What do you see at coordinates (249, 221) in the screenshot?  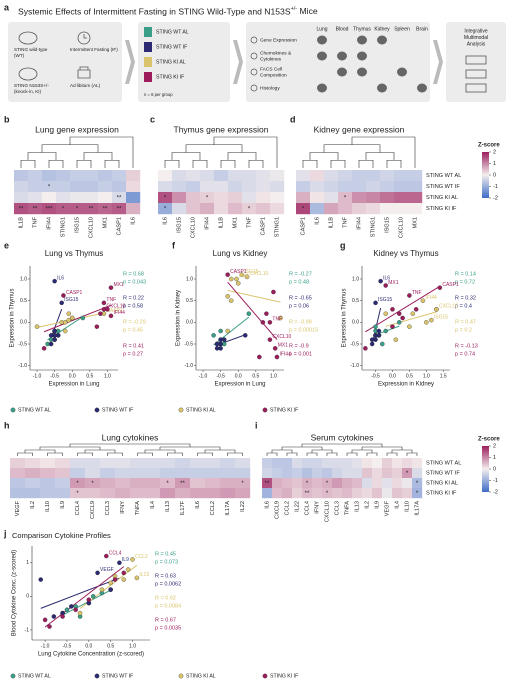 I see `column-label: TNF` at bounding box center [249, 221].